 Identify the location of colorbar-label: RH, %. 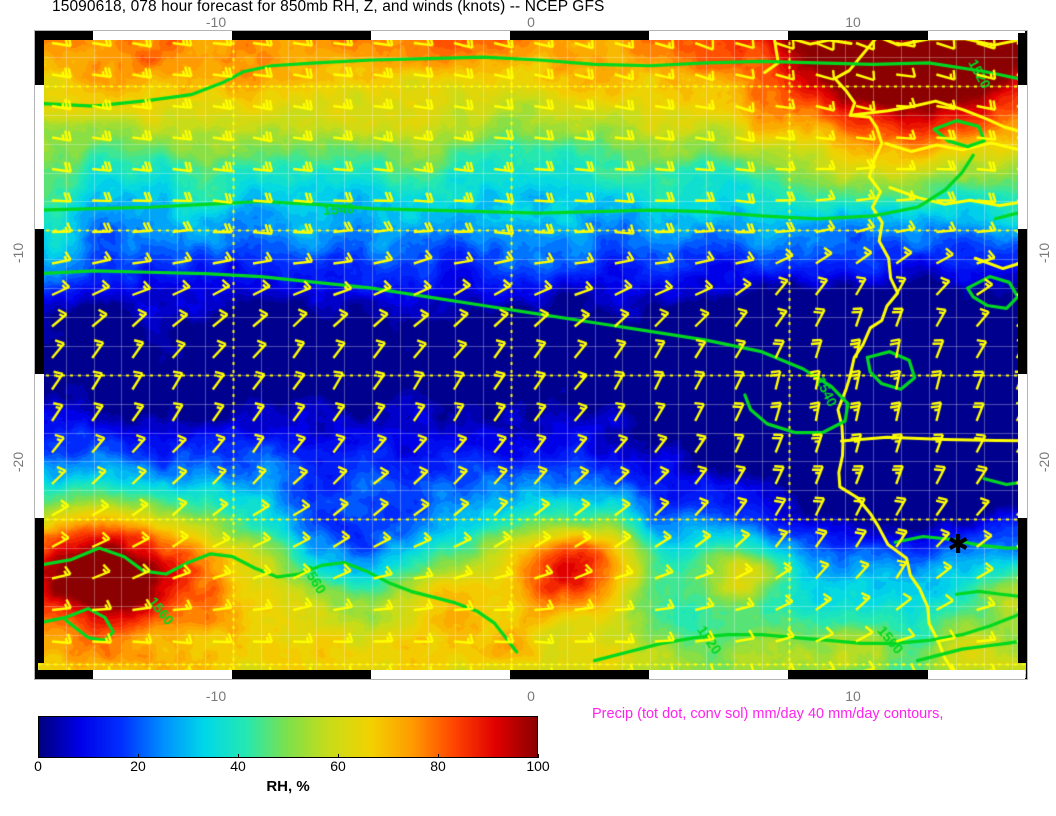
(288, 786).